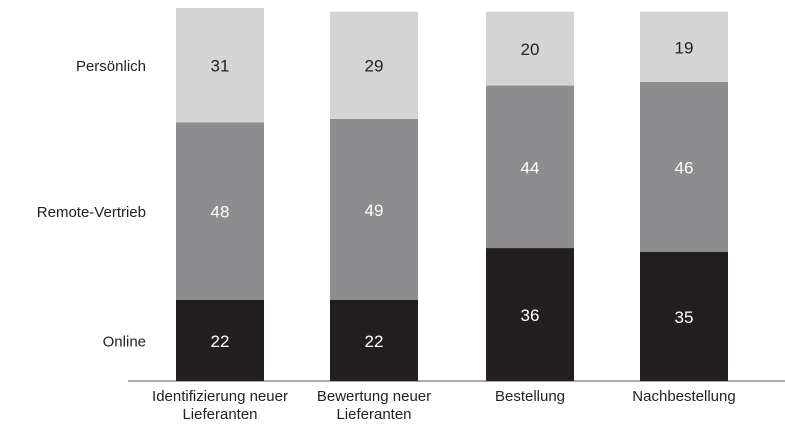 This screenshot has width=785, height=433. I want to click on value-label: 31, so click(220, 66).